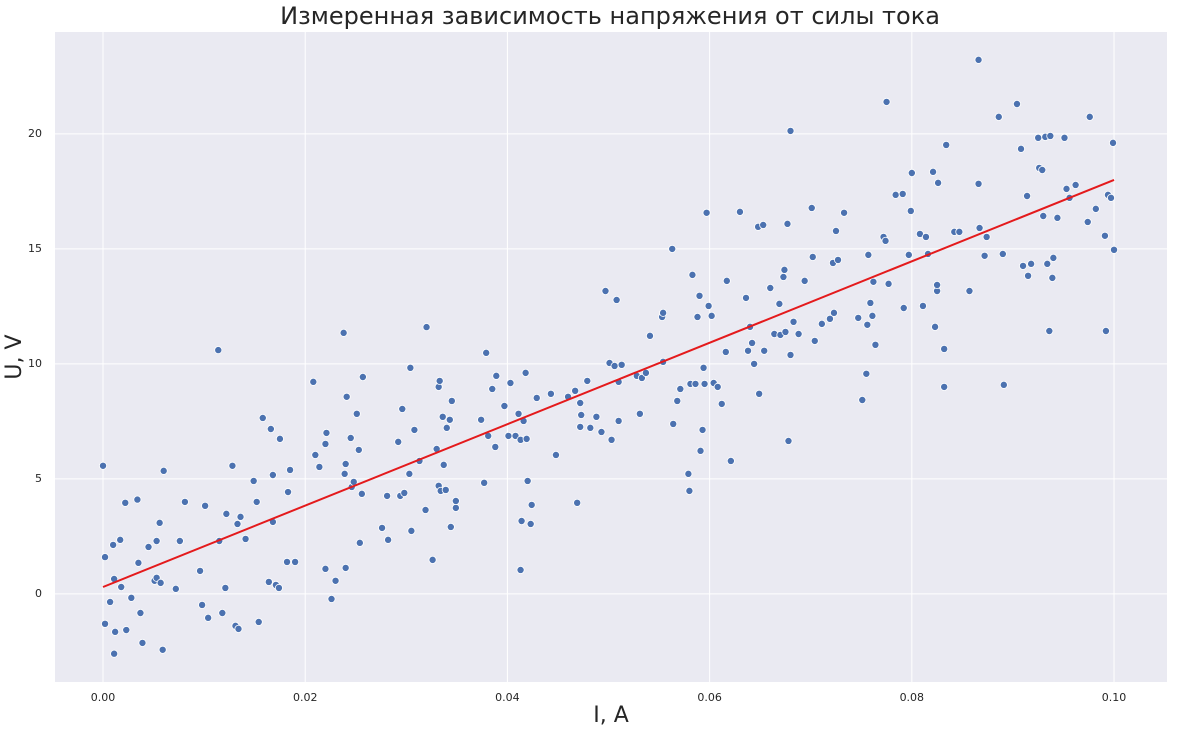 This screenshot has width=1181, height=733. I want to click on y-tick-label: 0, so click(38, 593).